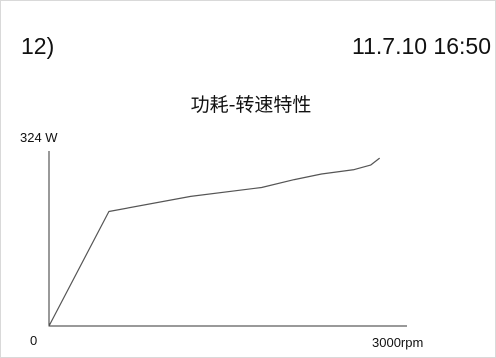  I want to click on origin-label: 0, so click(33, 340).